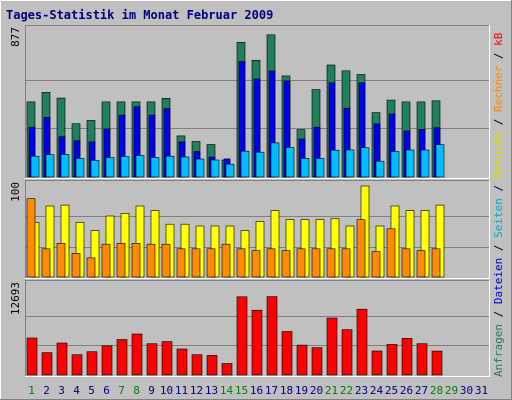 The image size is (512, 400). I want to click on x-tick-label: 6, so click(106, 390).